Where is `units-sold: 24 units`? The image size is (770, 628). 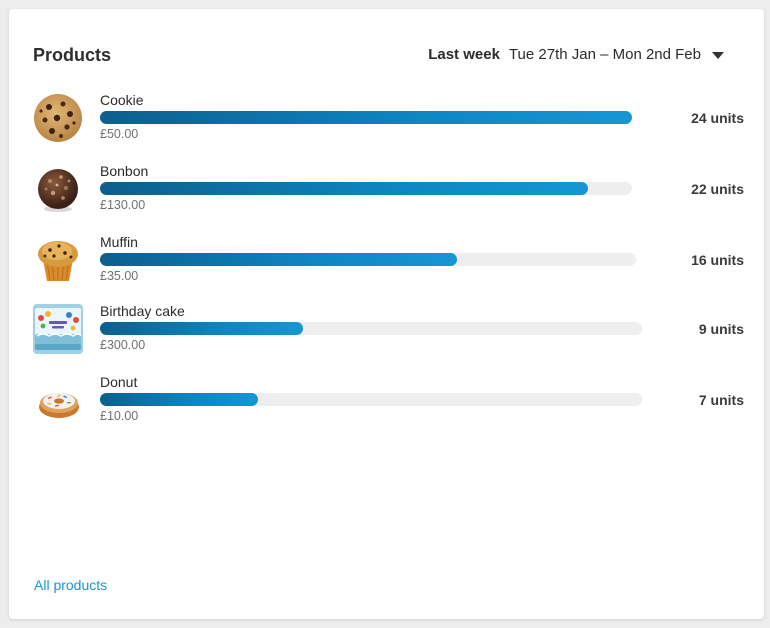
units-sold: 24 units is located at coordinates (717, 118).